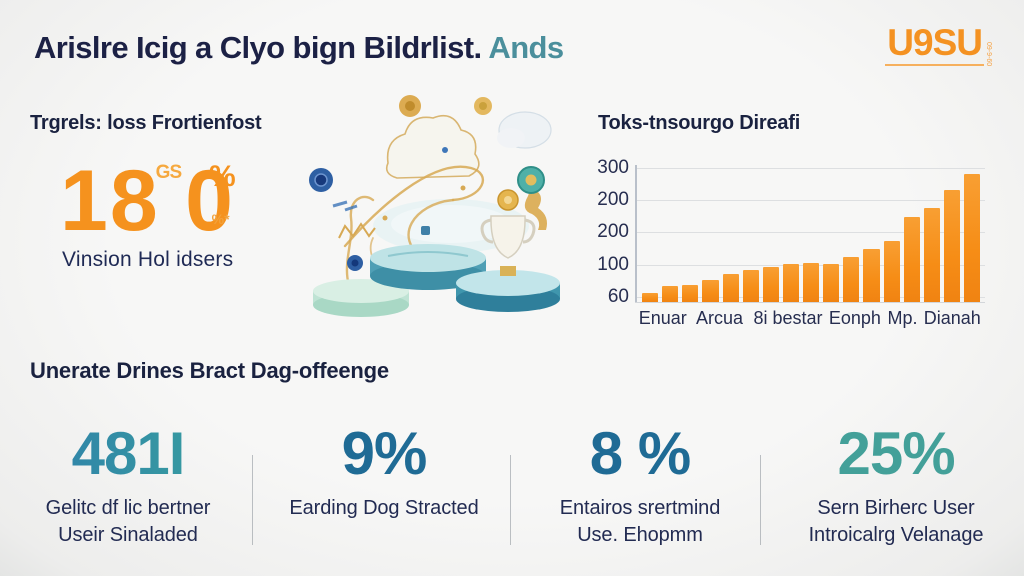 The image size is (1024, 576). I want to click on left-stat-percent: %, so click(222, 176).